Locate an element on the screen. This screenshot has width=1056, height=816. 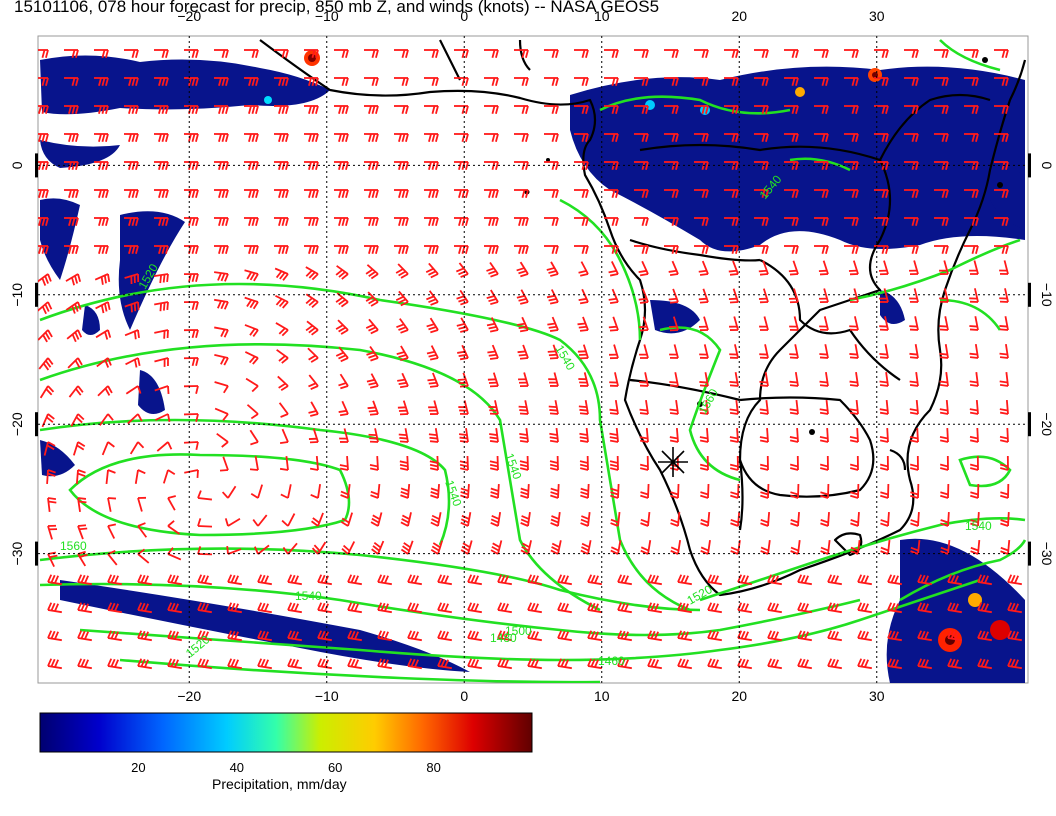
lon-tick-label-bottom: −20 is located at coordinates (189, 696).